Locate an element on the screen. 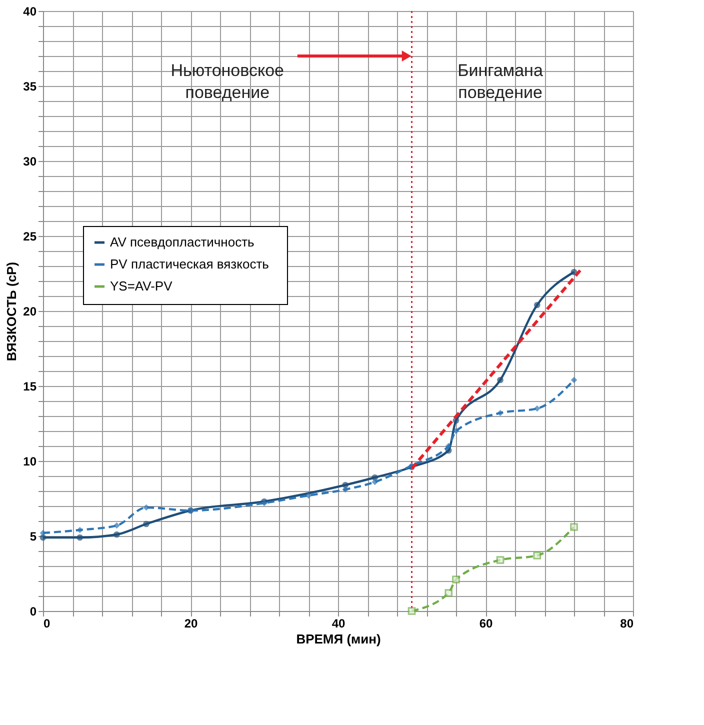 This screenshot has height=725, width=704. y-tick-label: 30 is located at coordinates (30, 161).